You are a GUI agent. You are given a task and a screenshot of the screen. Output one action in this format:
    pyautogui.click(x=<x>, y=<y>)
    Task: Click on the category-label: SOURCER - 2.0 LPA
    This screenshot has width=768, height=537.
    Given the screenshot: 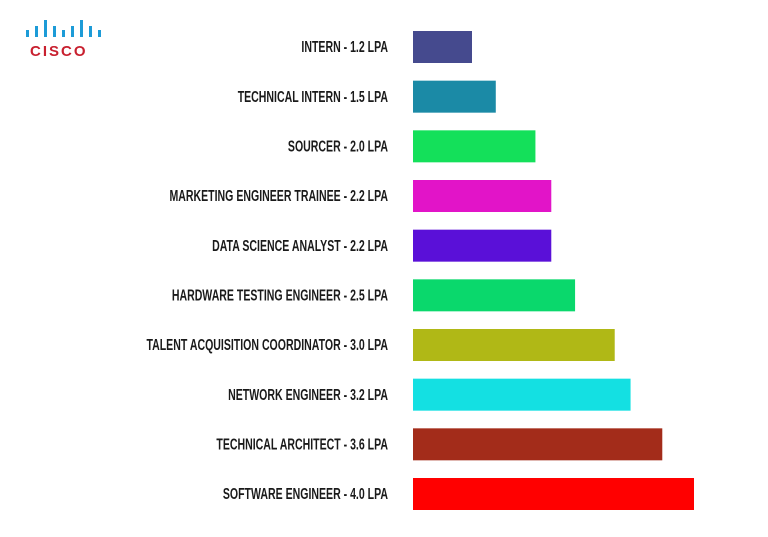 What is the action you would take?
    pyautogui.click(x=338, y=146)
    